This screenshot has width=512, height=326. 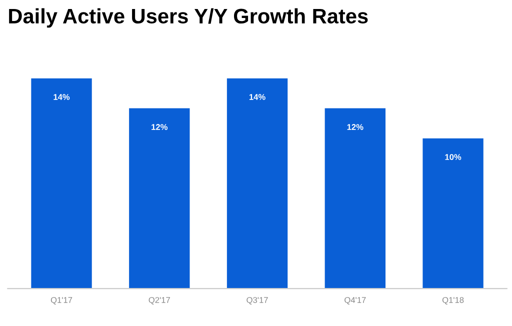 I want to click on chart-title: Daily Active Users Y/Y Growth Rates, so click(x=188, y=18).